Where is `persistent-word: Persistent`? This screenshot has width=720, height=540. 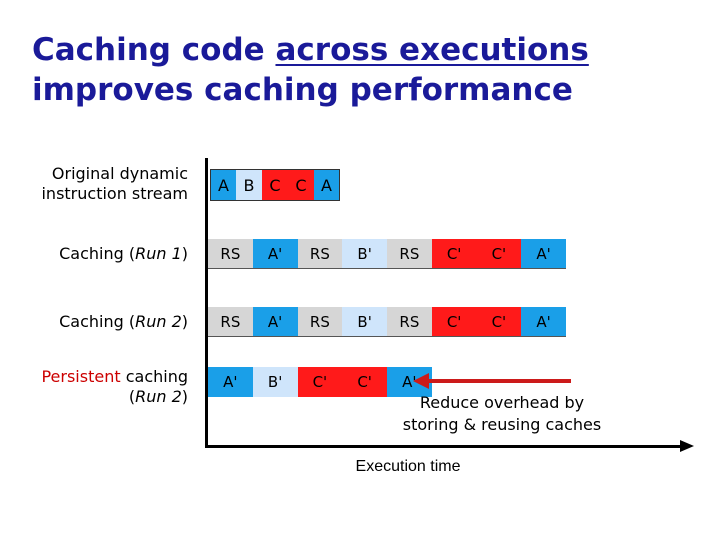 persistent-word: Persistent is located at coordinates (81, 376).